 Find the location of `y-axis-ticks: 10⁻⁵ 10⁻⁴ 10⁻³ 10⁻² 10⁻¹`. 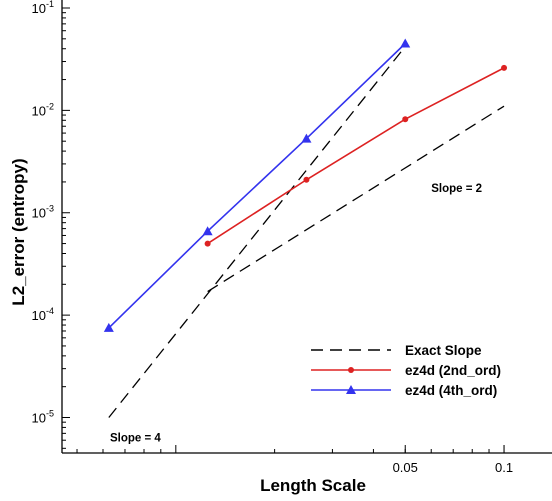

y-axis-ticks: 10⁻⁵ 10⁻⁴ 10⁻³ 10⁻² 10⁻¹ is located at coordinates (51, 224).